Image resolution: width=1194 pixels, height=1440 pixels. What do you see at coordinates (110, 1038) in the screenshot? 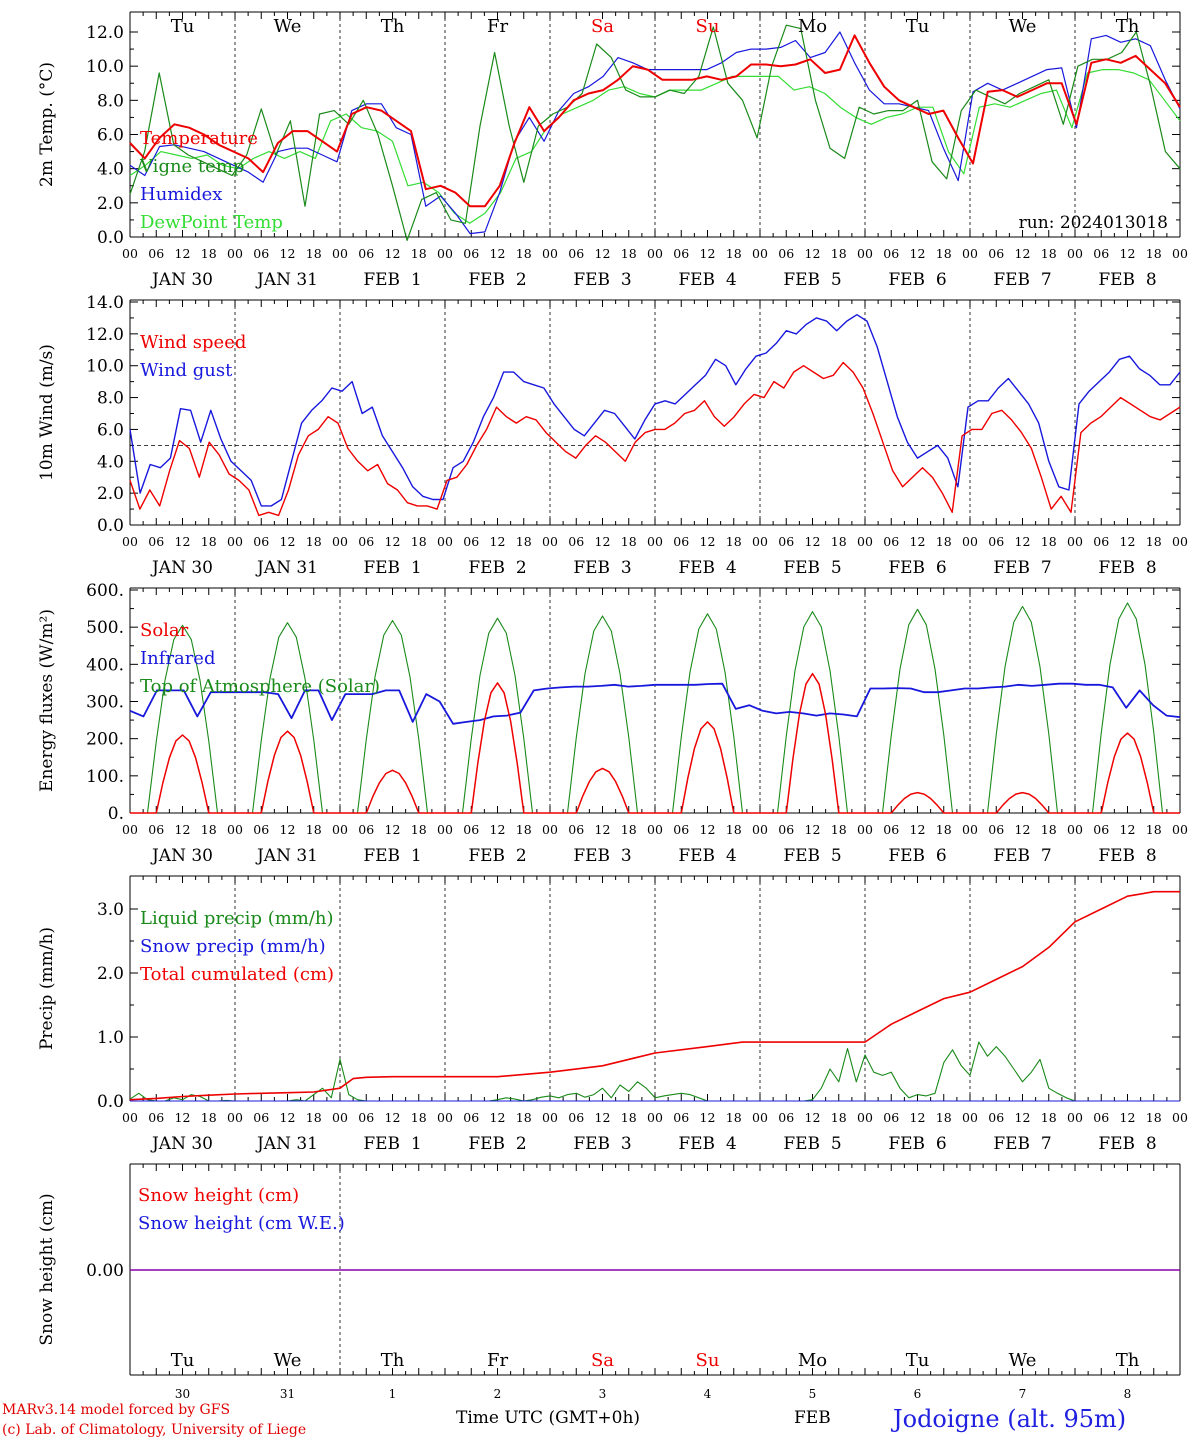
I see `y-tick-label: 1.0` at bounding box center [110, 1038].